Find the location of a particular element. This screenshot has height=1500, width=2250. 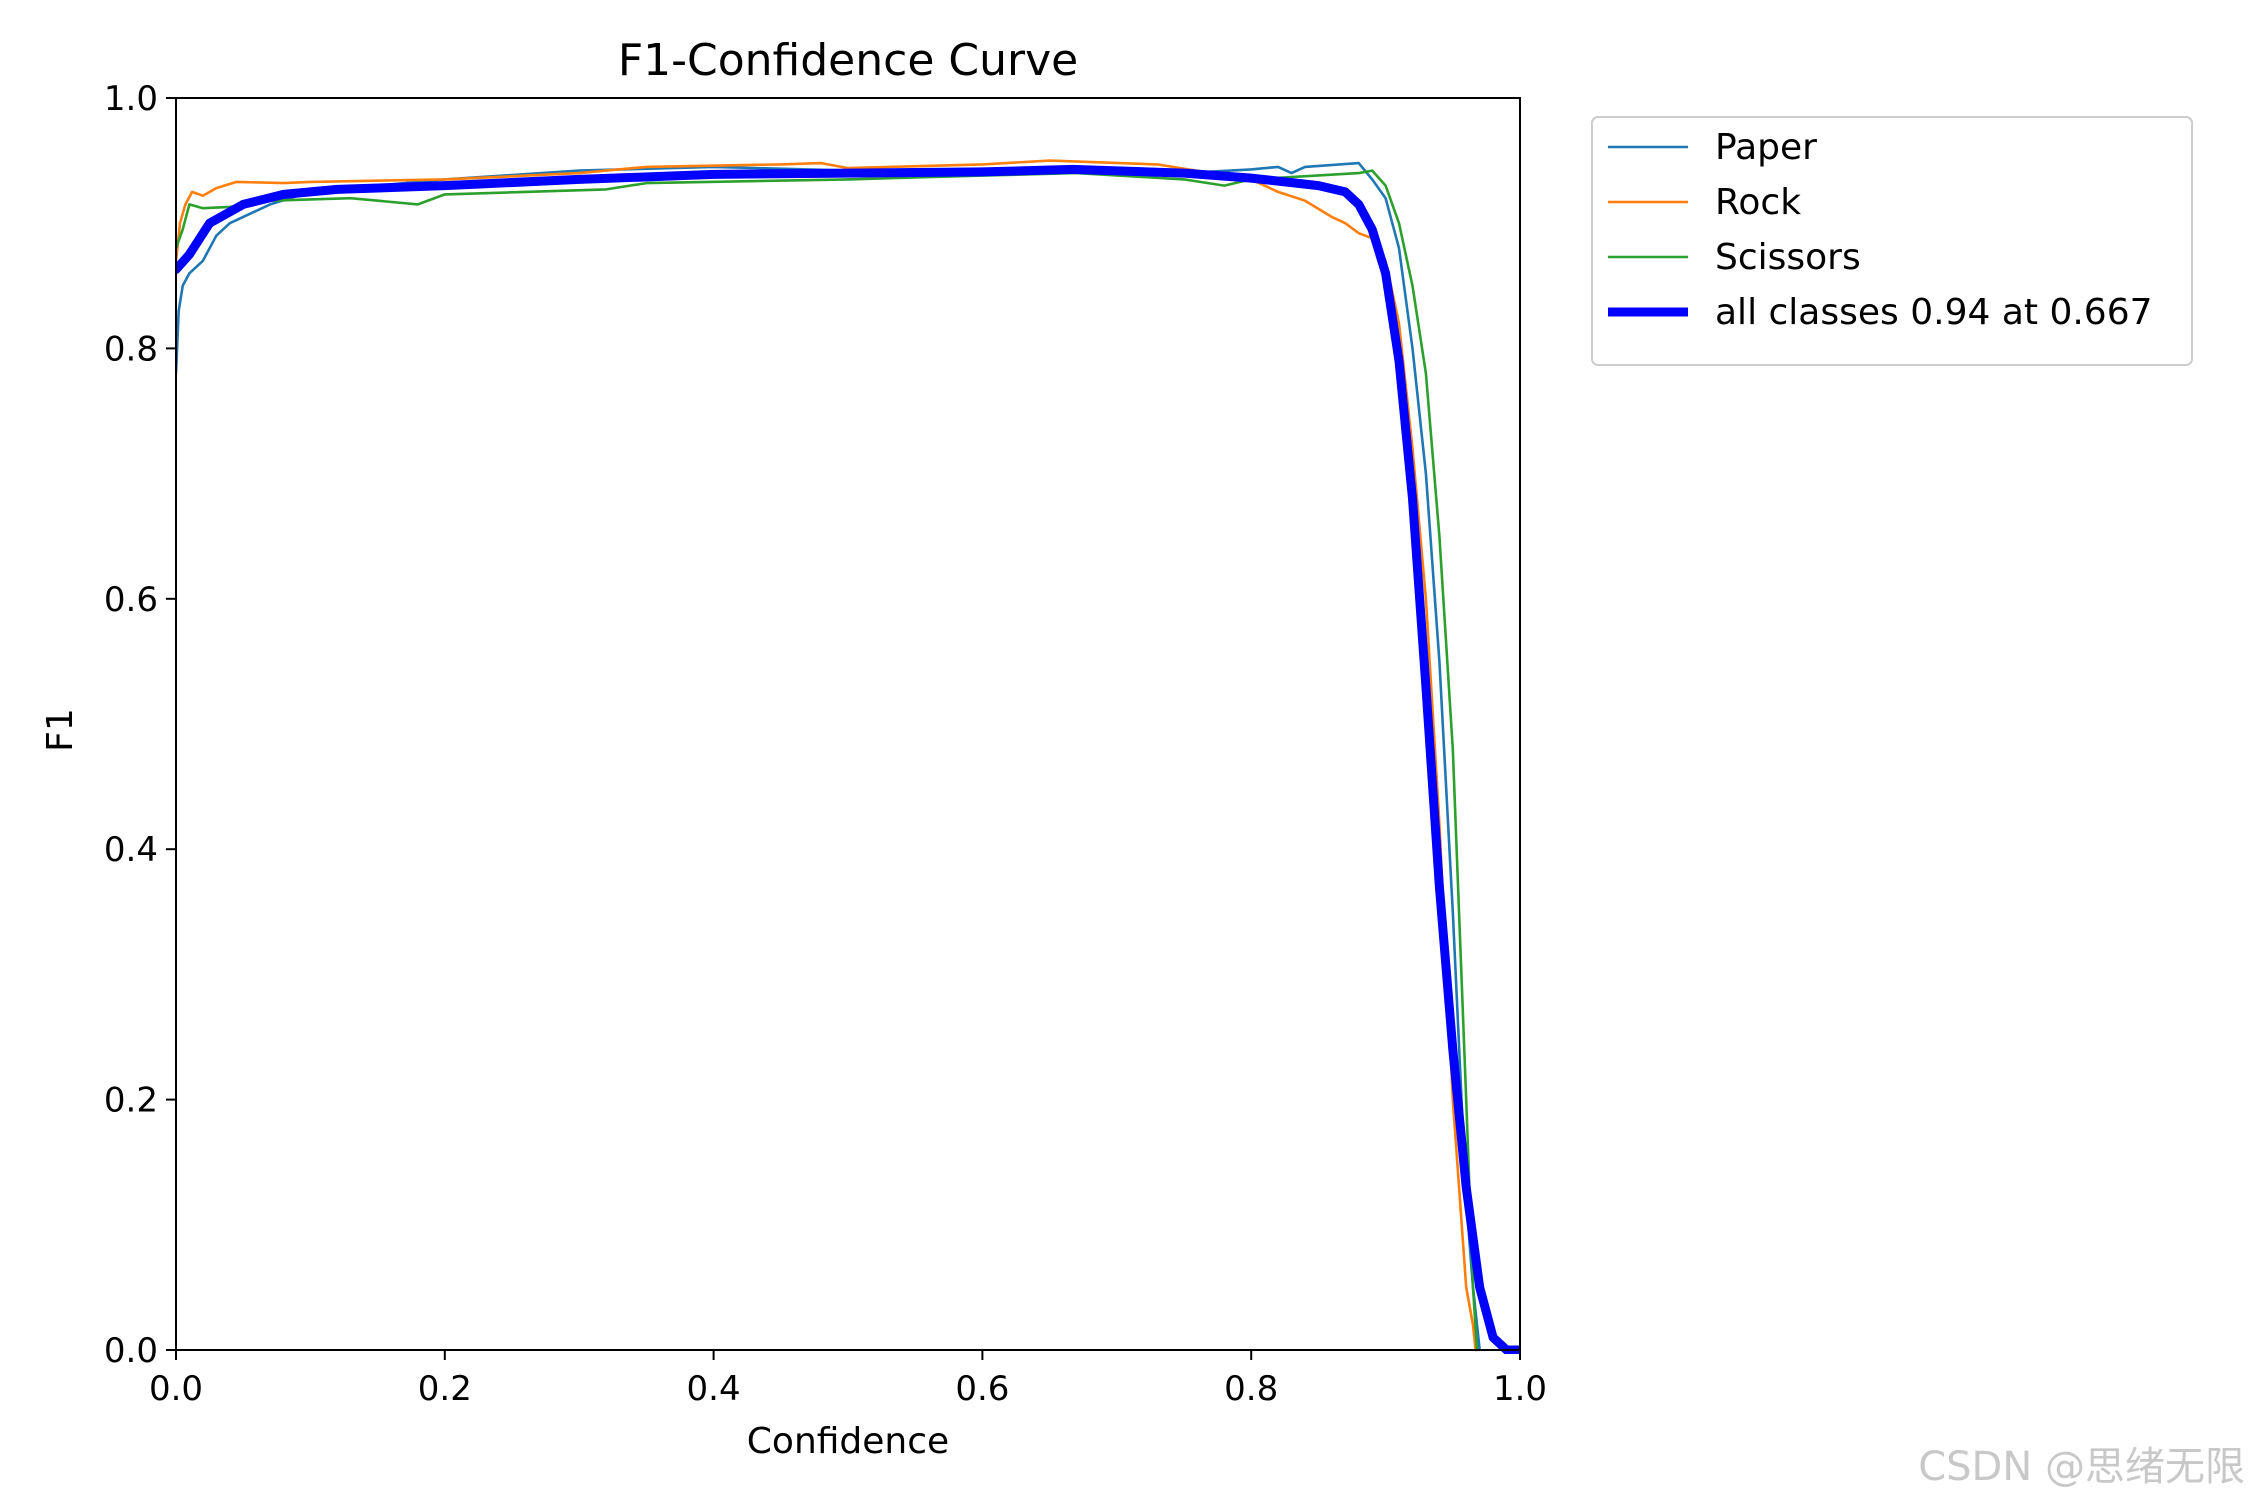

legend-box is located at coordinates (1892, 241).